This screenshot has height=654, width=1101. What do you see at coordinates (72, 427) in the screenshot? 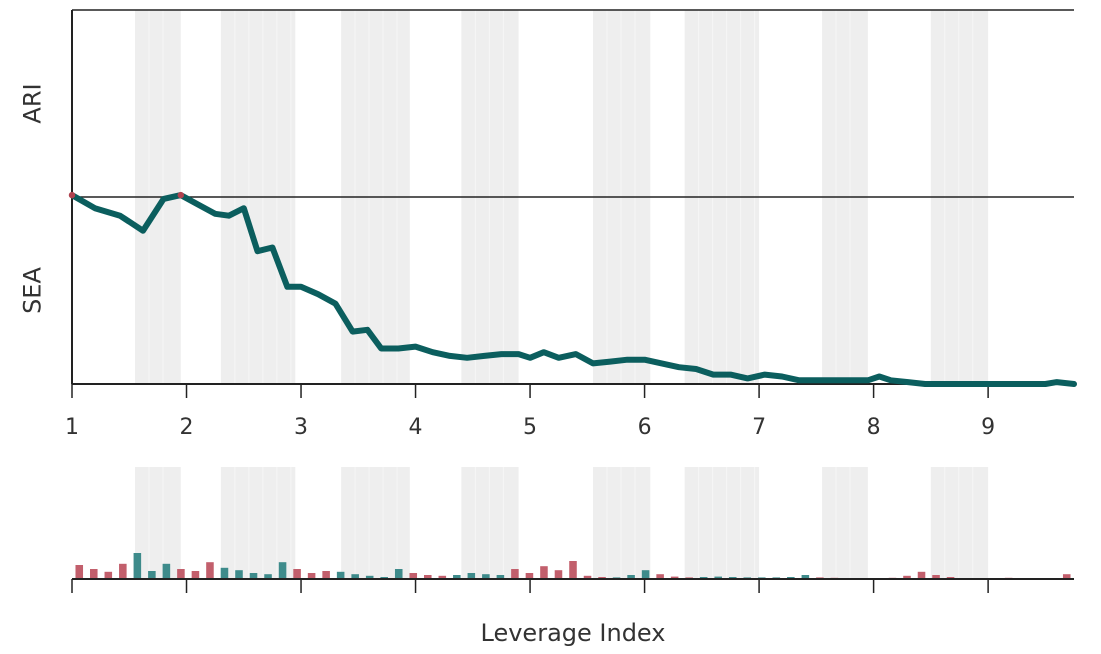
I see `x-tick-label: 1` at bounding box center [72, 427].